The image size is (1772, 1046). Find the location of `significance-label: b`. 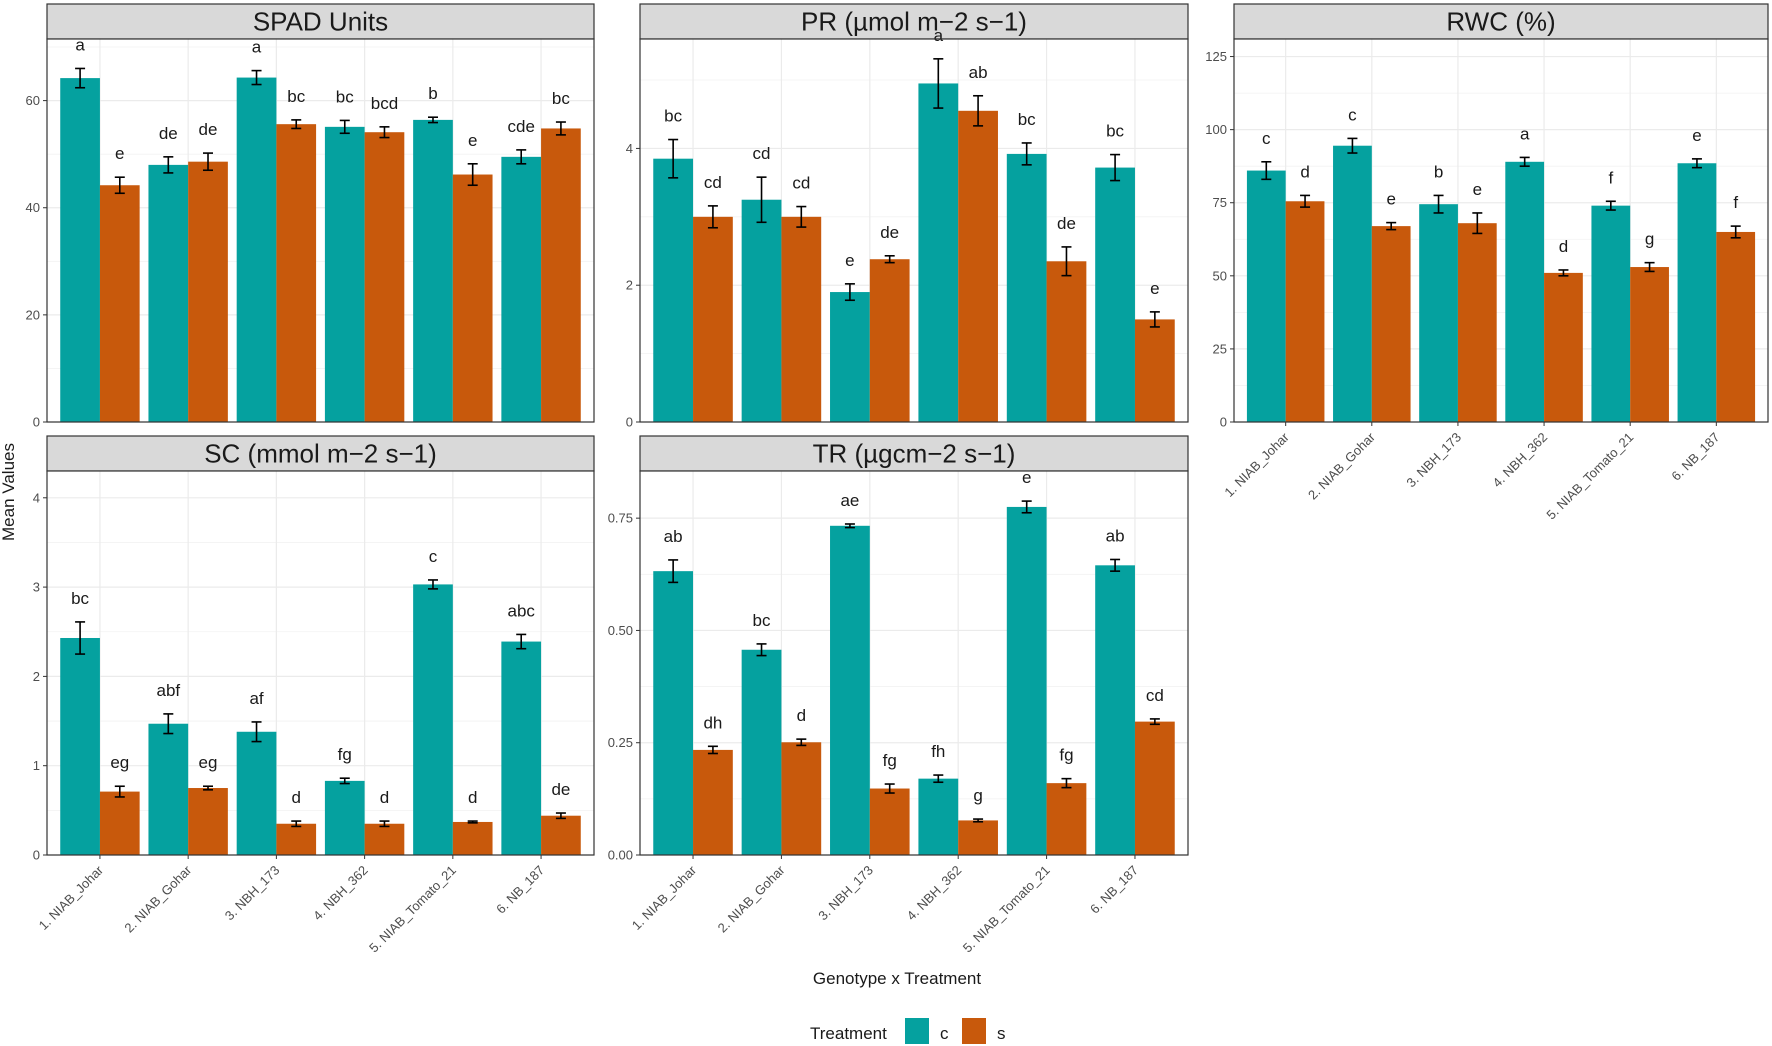

significance-label: b is located at coordinates (1438, 171).